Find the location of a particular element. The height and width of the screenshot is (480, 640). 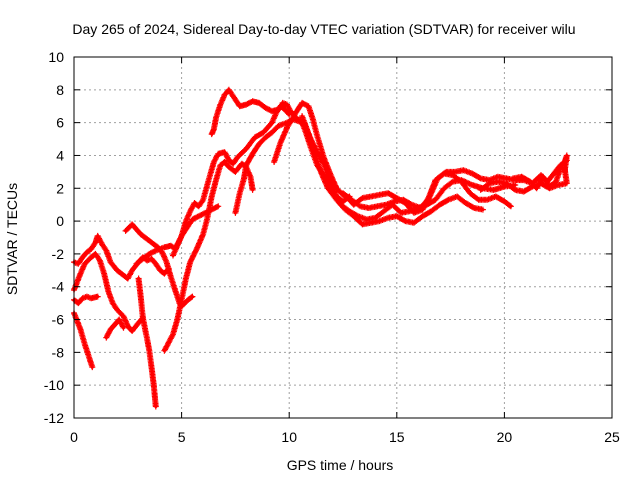

y-tick-label: -4 is located at coordinates (58, 287).